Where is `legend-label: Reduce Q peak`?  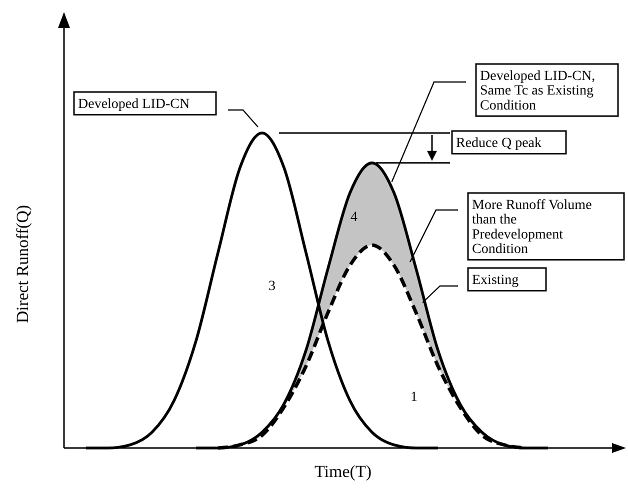
legend-label: Reduce Q peak is located at coordinates (499, 143).